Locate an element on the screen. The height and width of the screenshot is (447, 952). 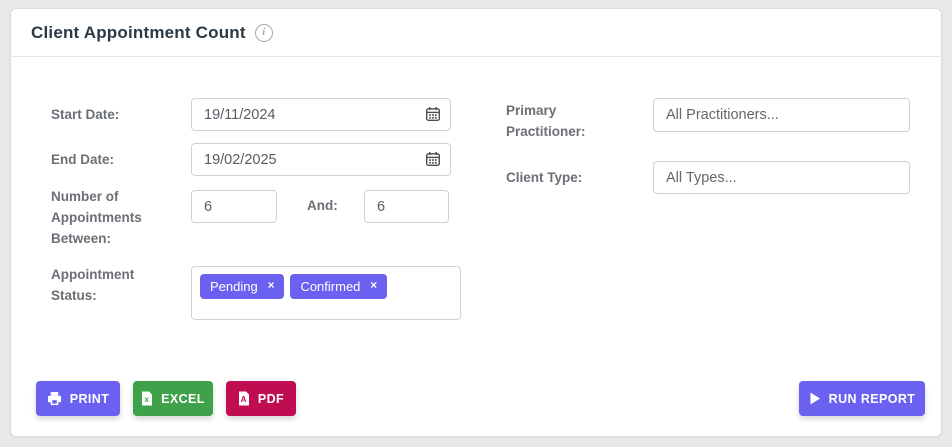
primary-practitioner-label: Primary Practitioner: is located at coordinates (546, 121).